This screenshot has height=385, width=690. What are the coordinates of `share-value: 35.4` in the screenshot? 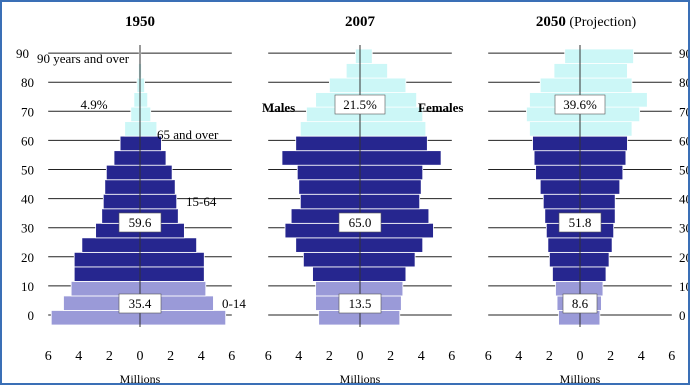 It's located at (140, 303).